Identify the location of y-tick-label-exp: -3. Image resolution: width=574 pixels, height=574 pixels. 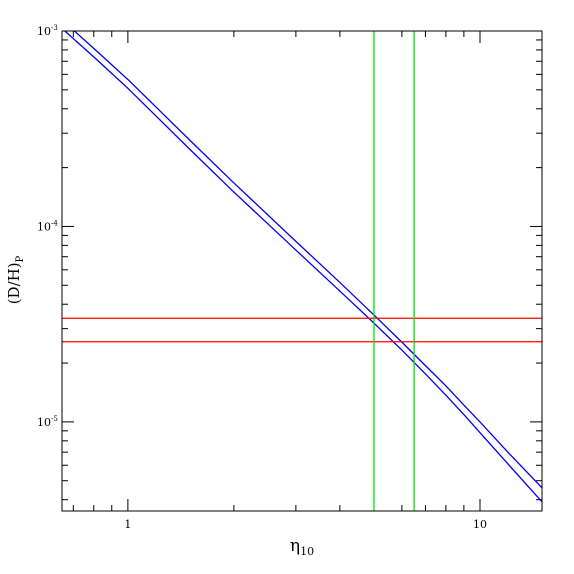
(54, 28).